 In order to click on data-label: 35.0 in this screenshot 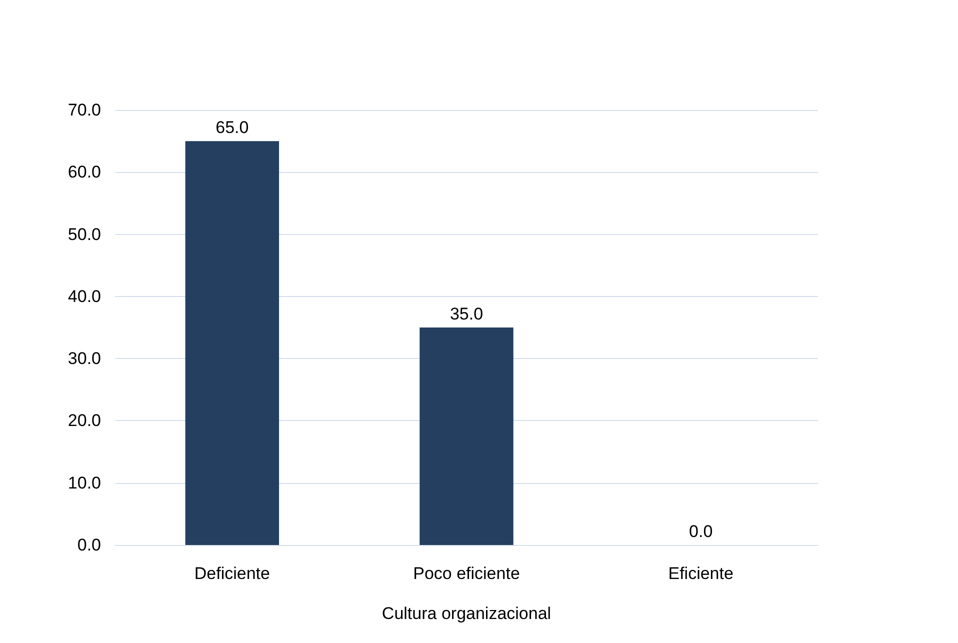, I will do `click(467, 314)`.